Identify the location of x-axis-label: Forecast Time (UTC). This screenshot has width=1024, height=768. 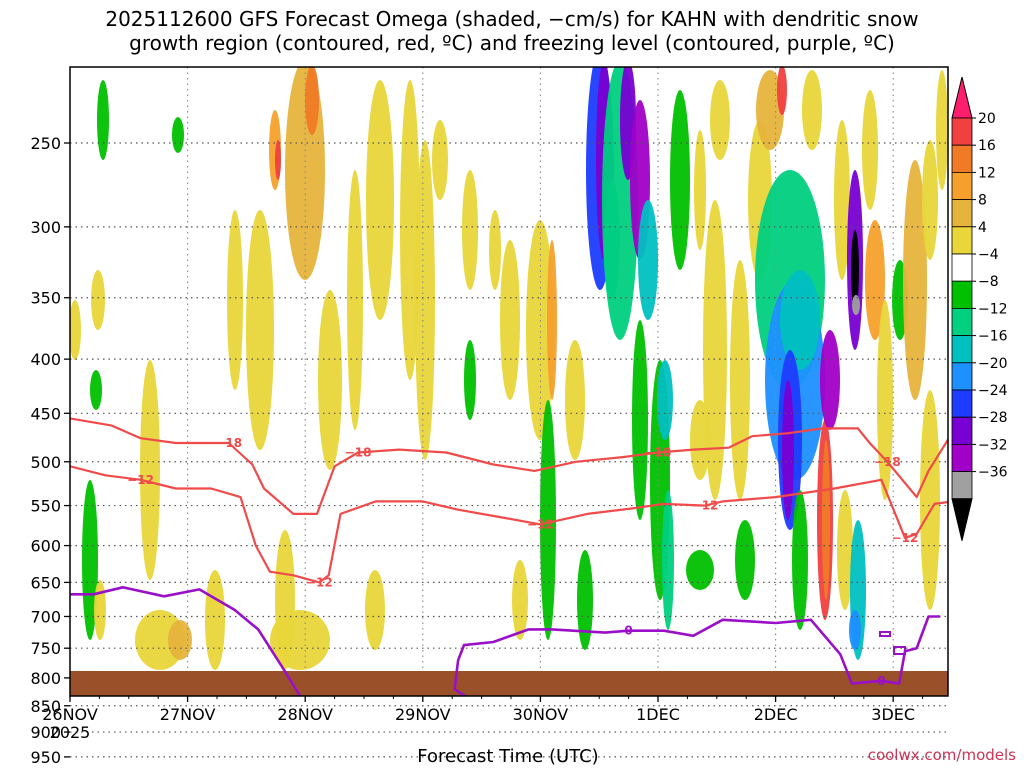
(507, 756).